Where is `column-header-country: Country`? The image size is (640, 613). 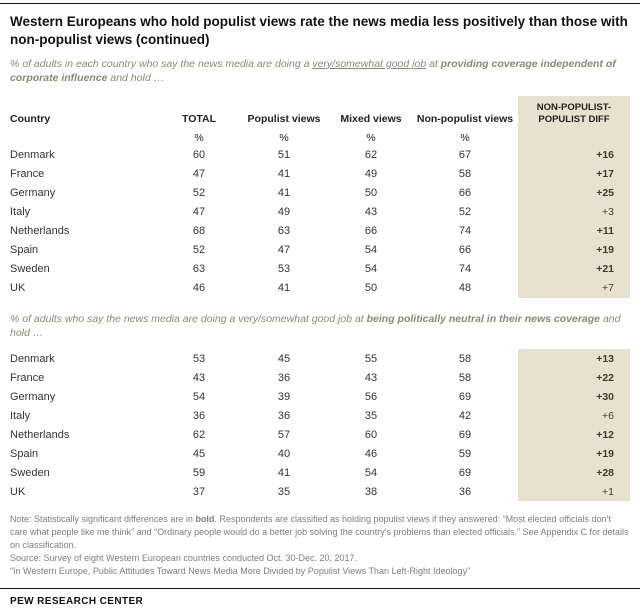 column-header-country: Country is located at coordinates (30, 118).